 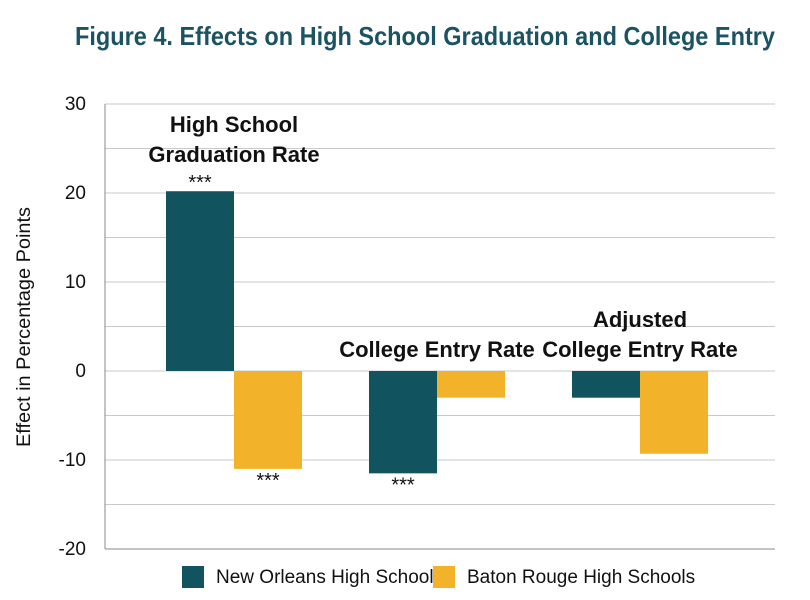 What do you see at coordinates (75, 282) in the screenshot?
I see `y-tick-label: 10` at bounding box center [75, 282].